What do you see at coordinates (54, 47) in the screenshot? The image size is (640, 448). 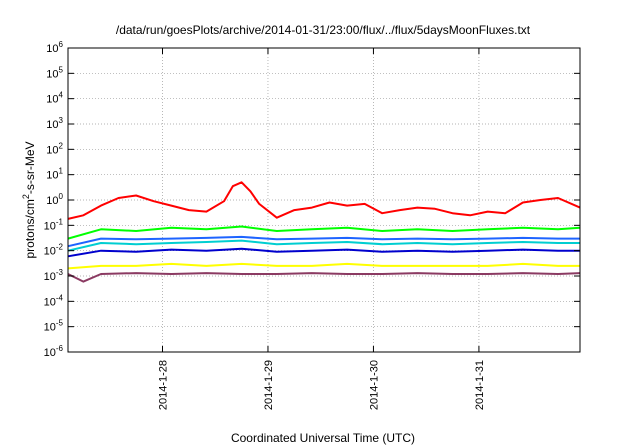 I see `y-tick-label: 10⁶` at bounding box center [54, 47].